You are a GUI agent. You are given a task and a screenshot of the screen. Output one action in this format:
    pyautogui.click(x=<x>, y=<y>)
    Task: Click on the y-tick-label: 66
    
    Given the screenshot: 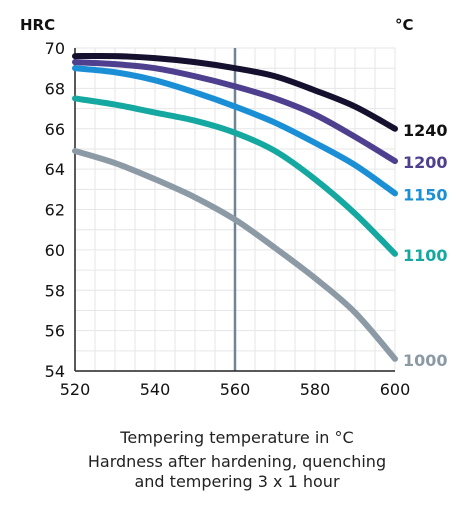 What is the action you would take?
    pyautogui.click(x=55, y=129)
    